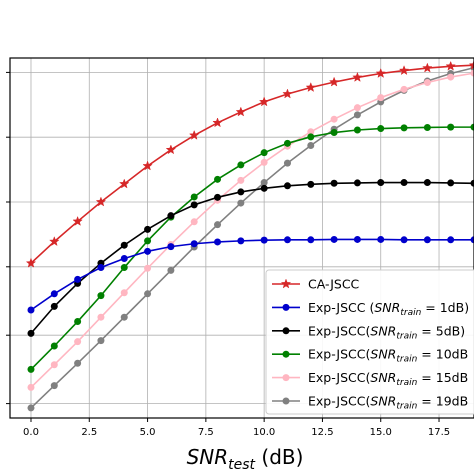 This screenshot has height=474, width=474. Describe the element at coordinates (322, 432) in the screenshot. I see `x-tick-label: 12.5` at that location.